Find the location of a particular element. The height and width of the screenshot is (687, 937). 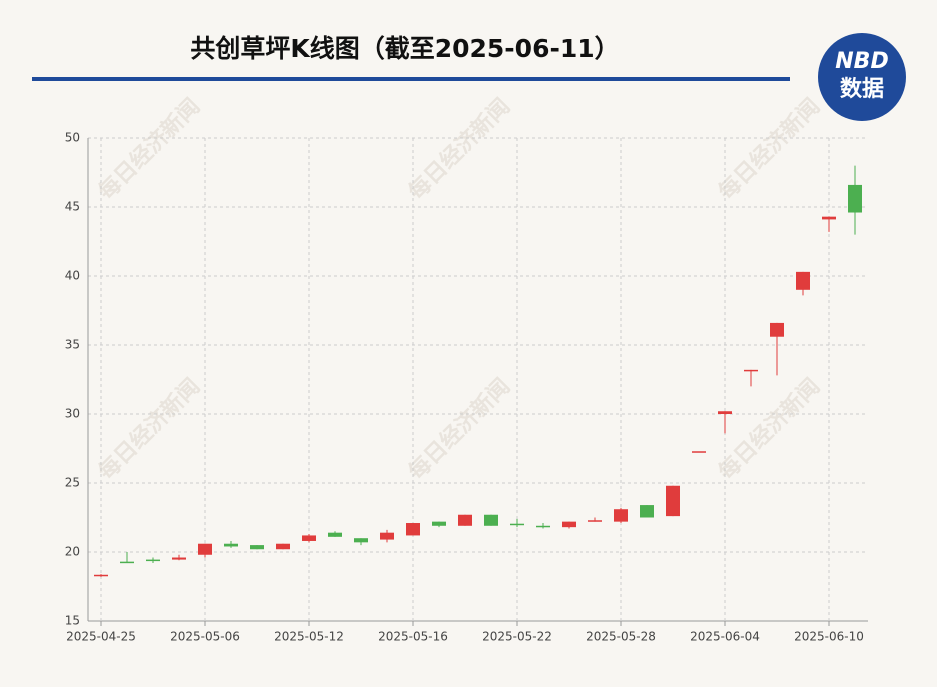

x-tick-label: 2025-05-28 is located at coordinates (621, 637).